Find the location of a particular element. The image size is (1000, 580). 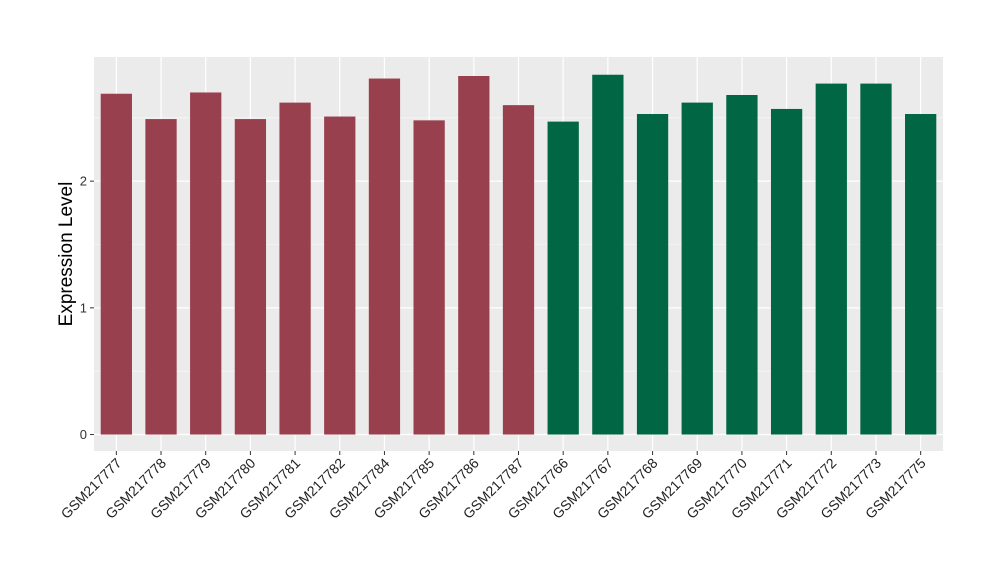

y-axis: 0 1 2 is located at coordinates (87, 308).